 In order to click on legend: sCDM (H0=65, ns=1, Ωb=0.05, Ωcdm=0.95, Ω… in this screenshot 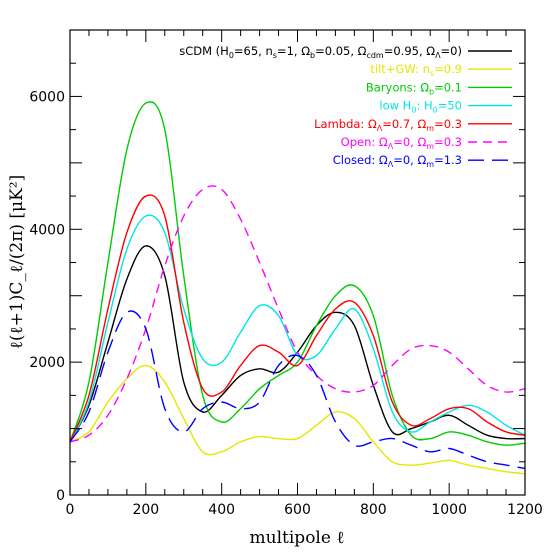, I will do `click(345, 106)`.